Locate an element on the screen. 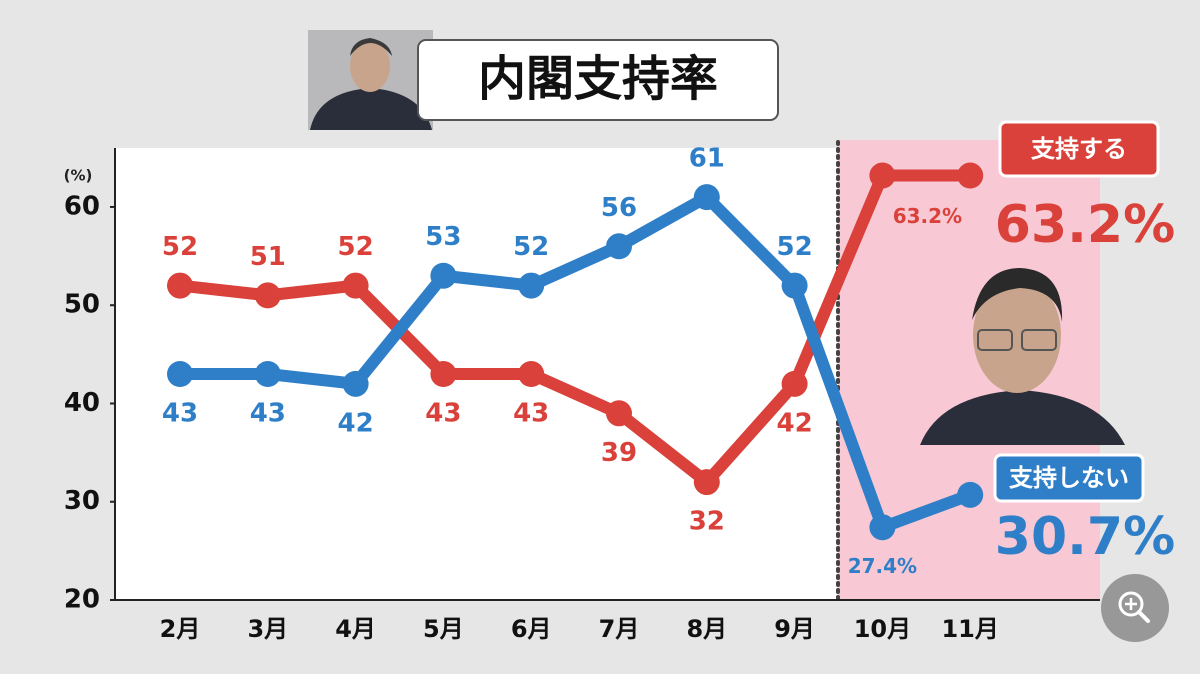 The width and height of the screenshot is (1200, 674). y-unit-label: (%) is located at coordinates (78, 176).